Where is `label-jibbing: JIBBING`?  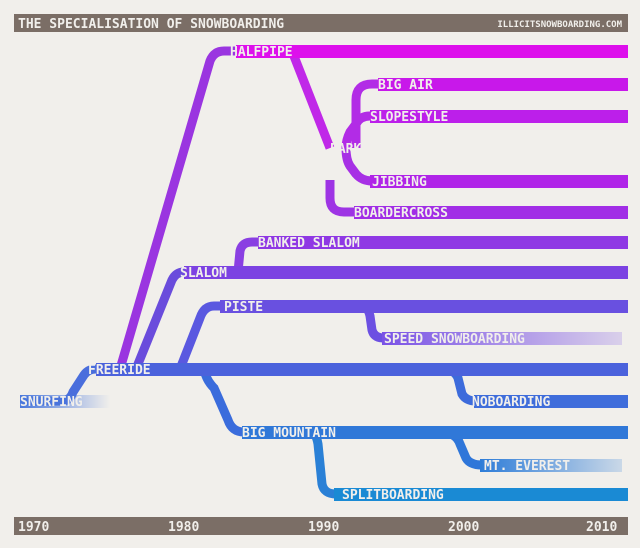
label-jibbing: JIBBING is located at coordinates (399, 182).